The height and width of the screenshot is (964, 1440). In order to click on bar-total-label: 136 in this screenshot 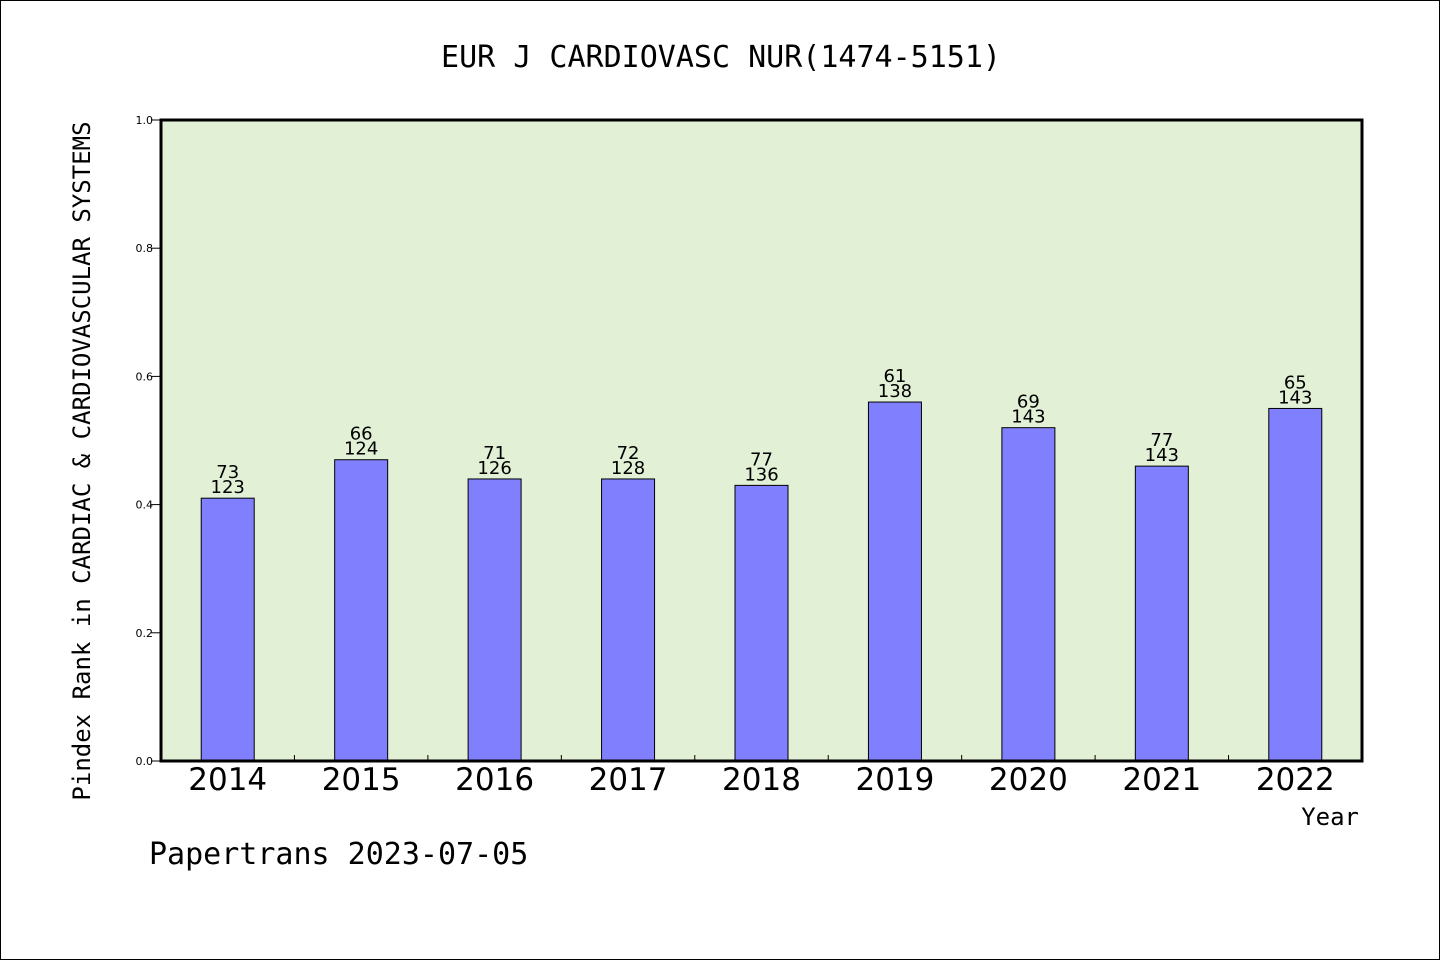, I will do `click(761, 474)`.